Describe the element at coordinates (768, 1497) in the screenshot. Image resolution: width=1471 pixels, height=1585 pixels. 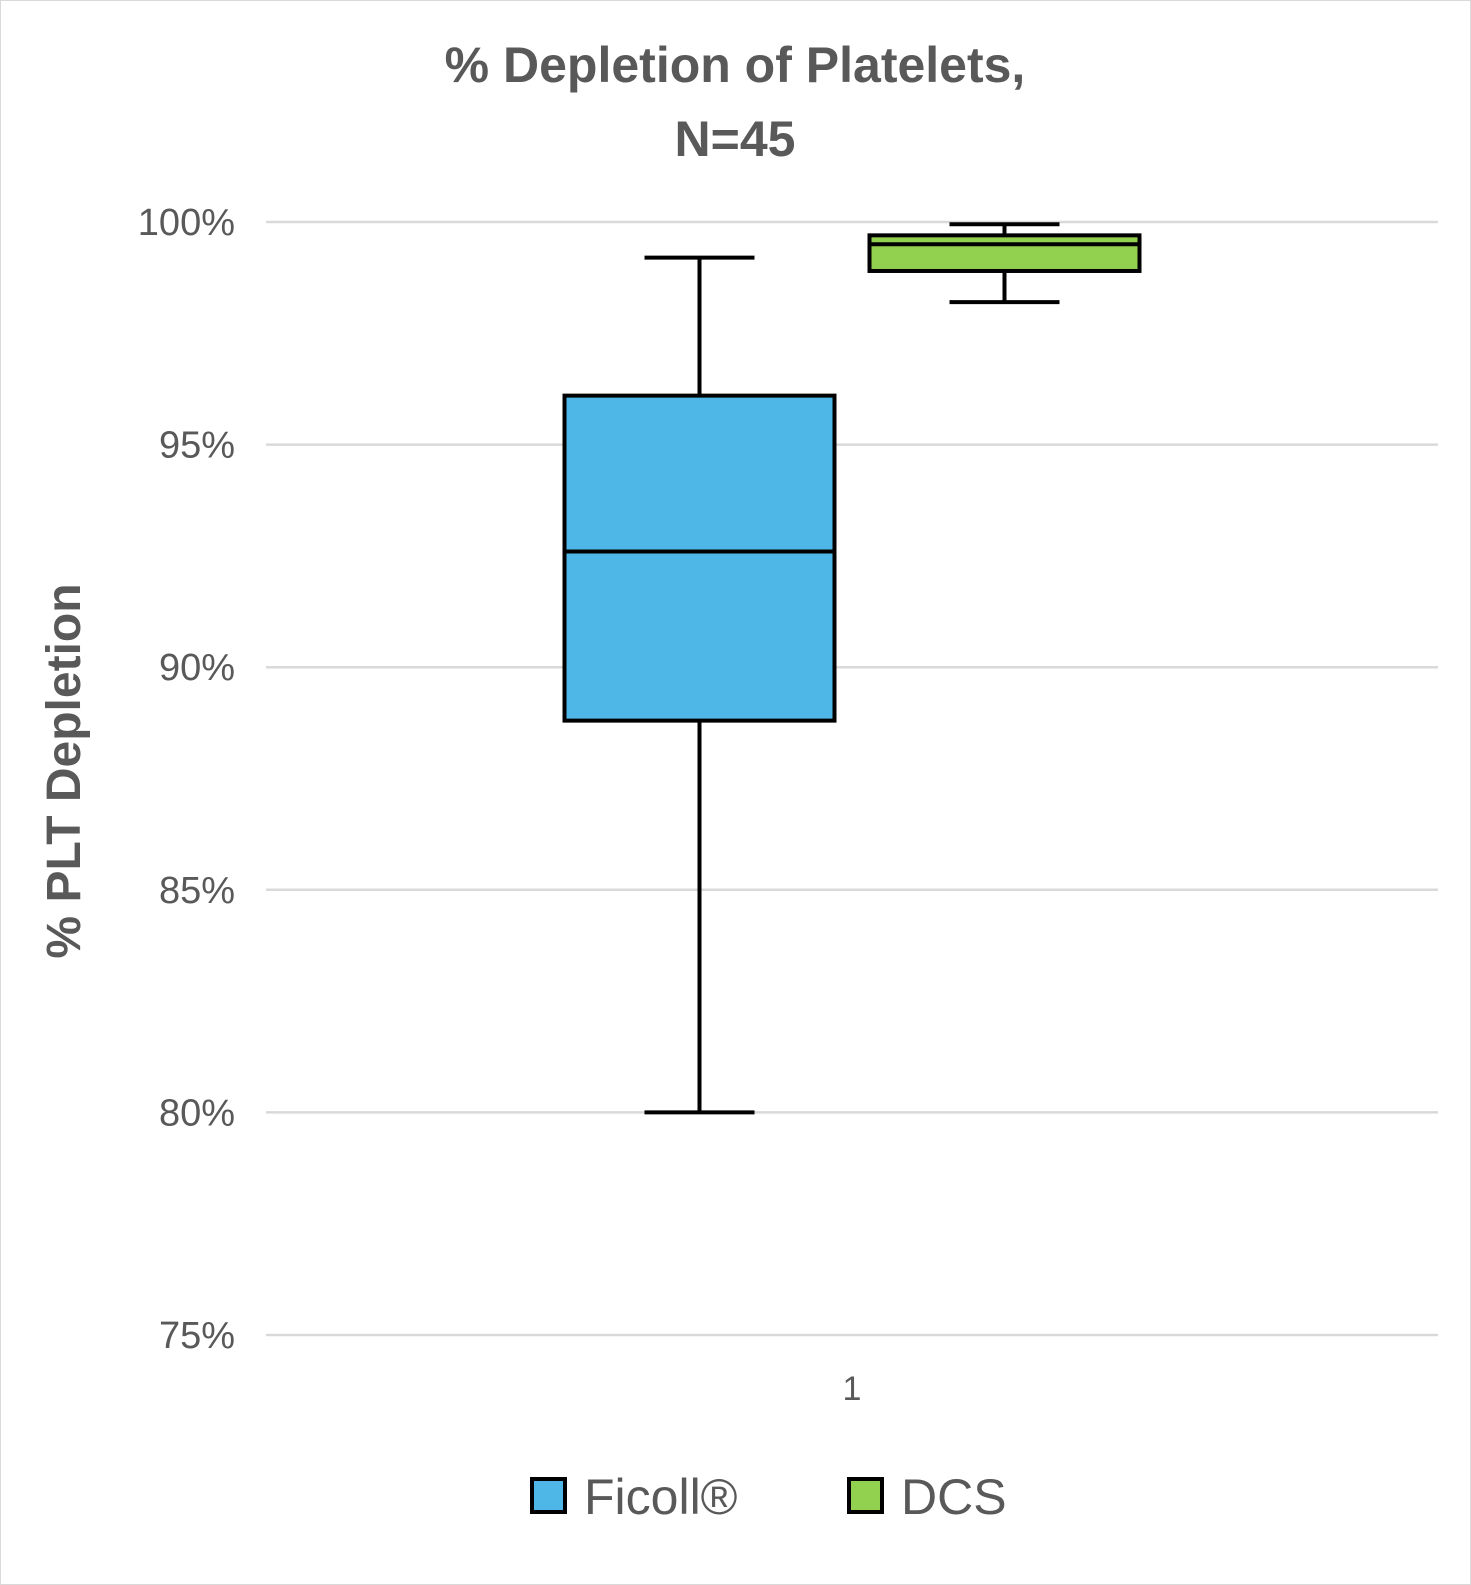
I see `legend: Ficoll® DCS` at that location.